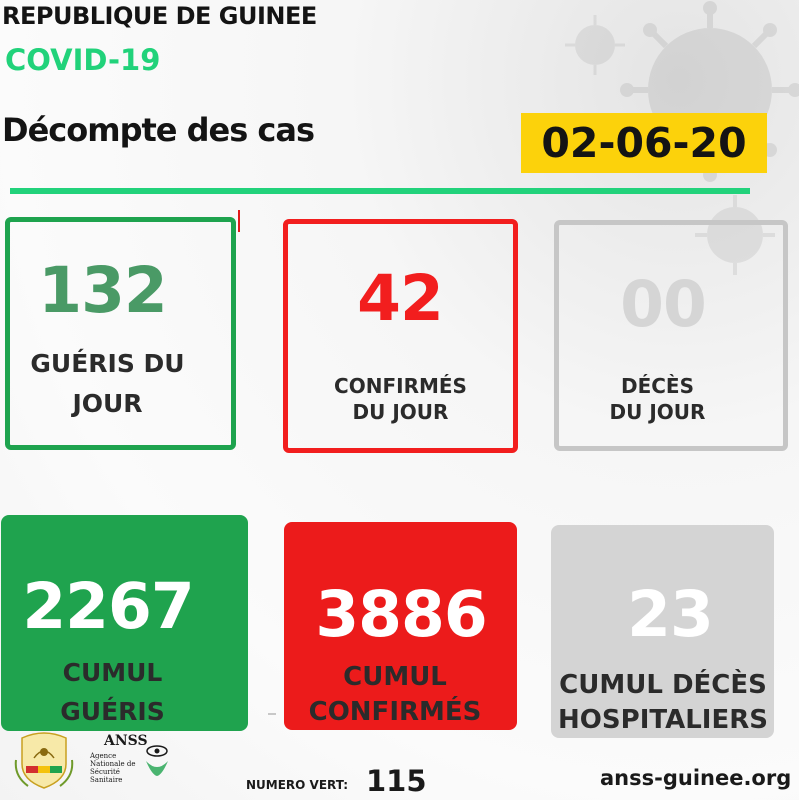  What do you see at coordinates (103, 290) in the screenshot?
I see `recovered-daily-value: 132` at bounding box center [103, 290].